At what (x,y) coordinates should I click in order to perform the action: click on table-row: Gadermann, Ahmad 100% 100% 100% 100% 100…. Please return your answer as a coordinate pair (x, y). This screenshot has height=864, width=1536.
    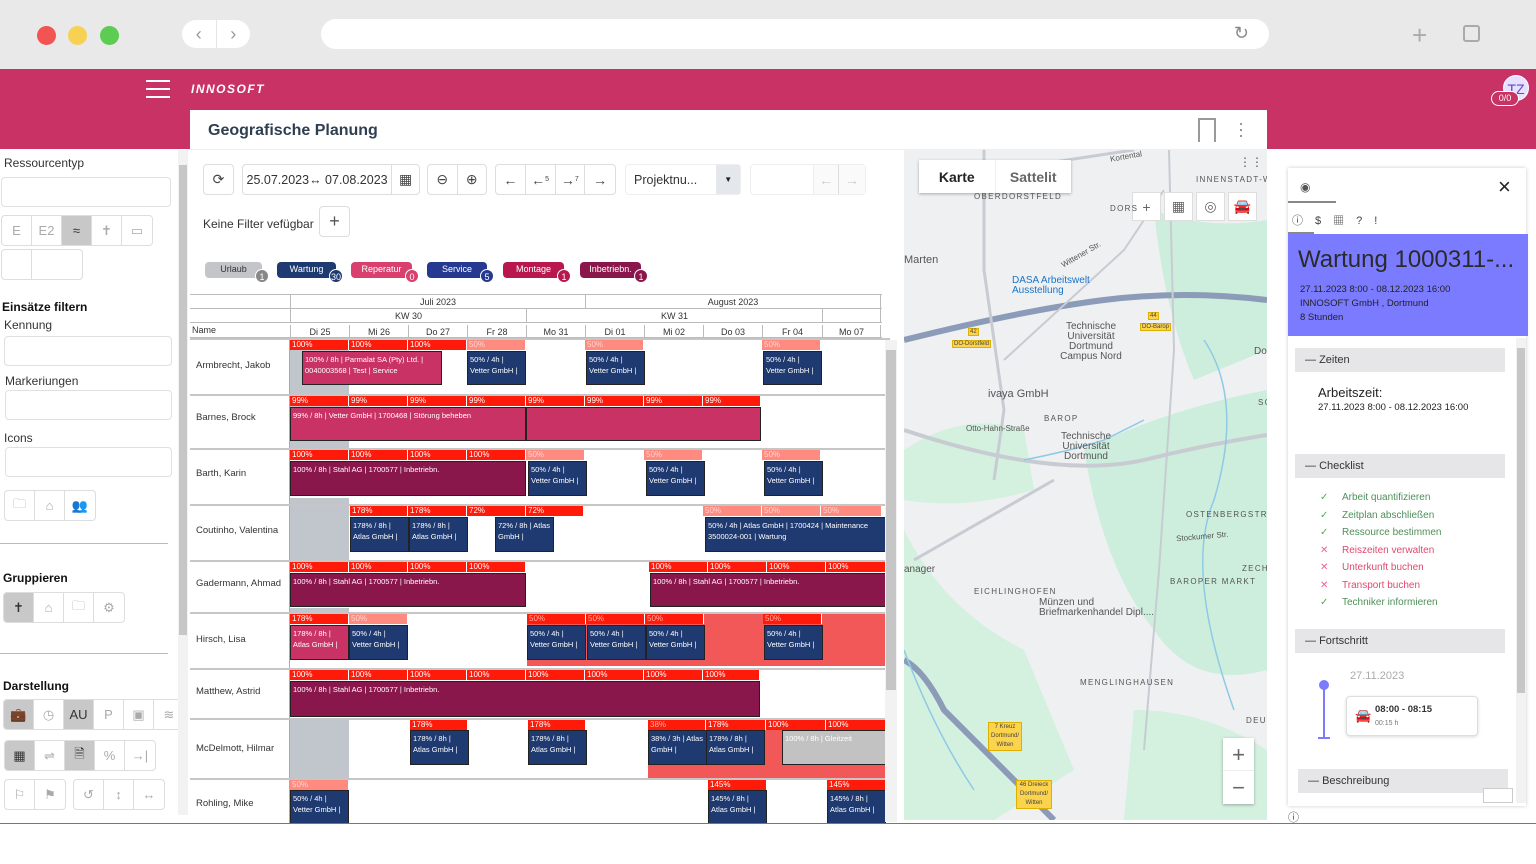
    Looking at the image, I should click on (540, 587).